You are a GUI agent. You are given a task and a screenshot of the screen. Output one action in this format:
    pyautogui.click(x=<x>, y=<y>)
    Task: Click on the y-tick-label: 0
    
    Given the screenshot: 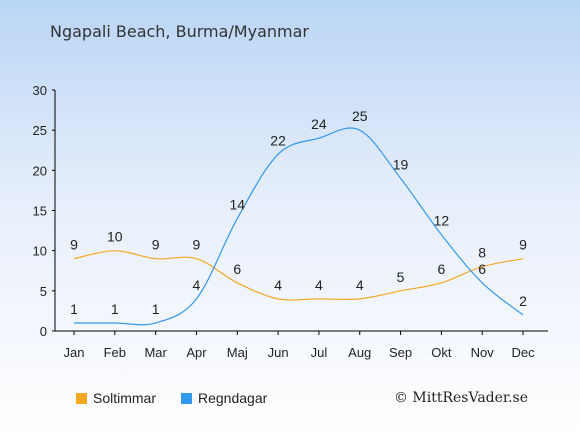 What is the action you would take?
    pyautogui.click(x=43, y=331)
    